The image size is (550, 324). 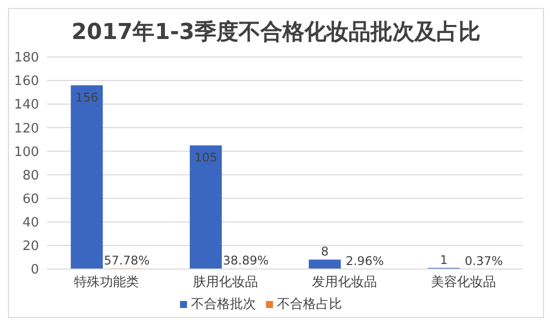 What do you see at coordinates (444, 259) in the screenshot?
I see `data-label: 1` at bounding box center [444, 259].